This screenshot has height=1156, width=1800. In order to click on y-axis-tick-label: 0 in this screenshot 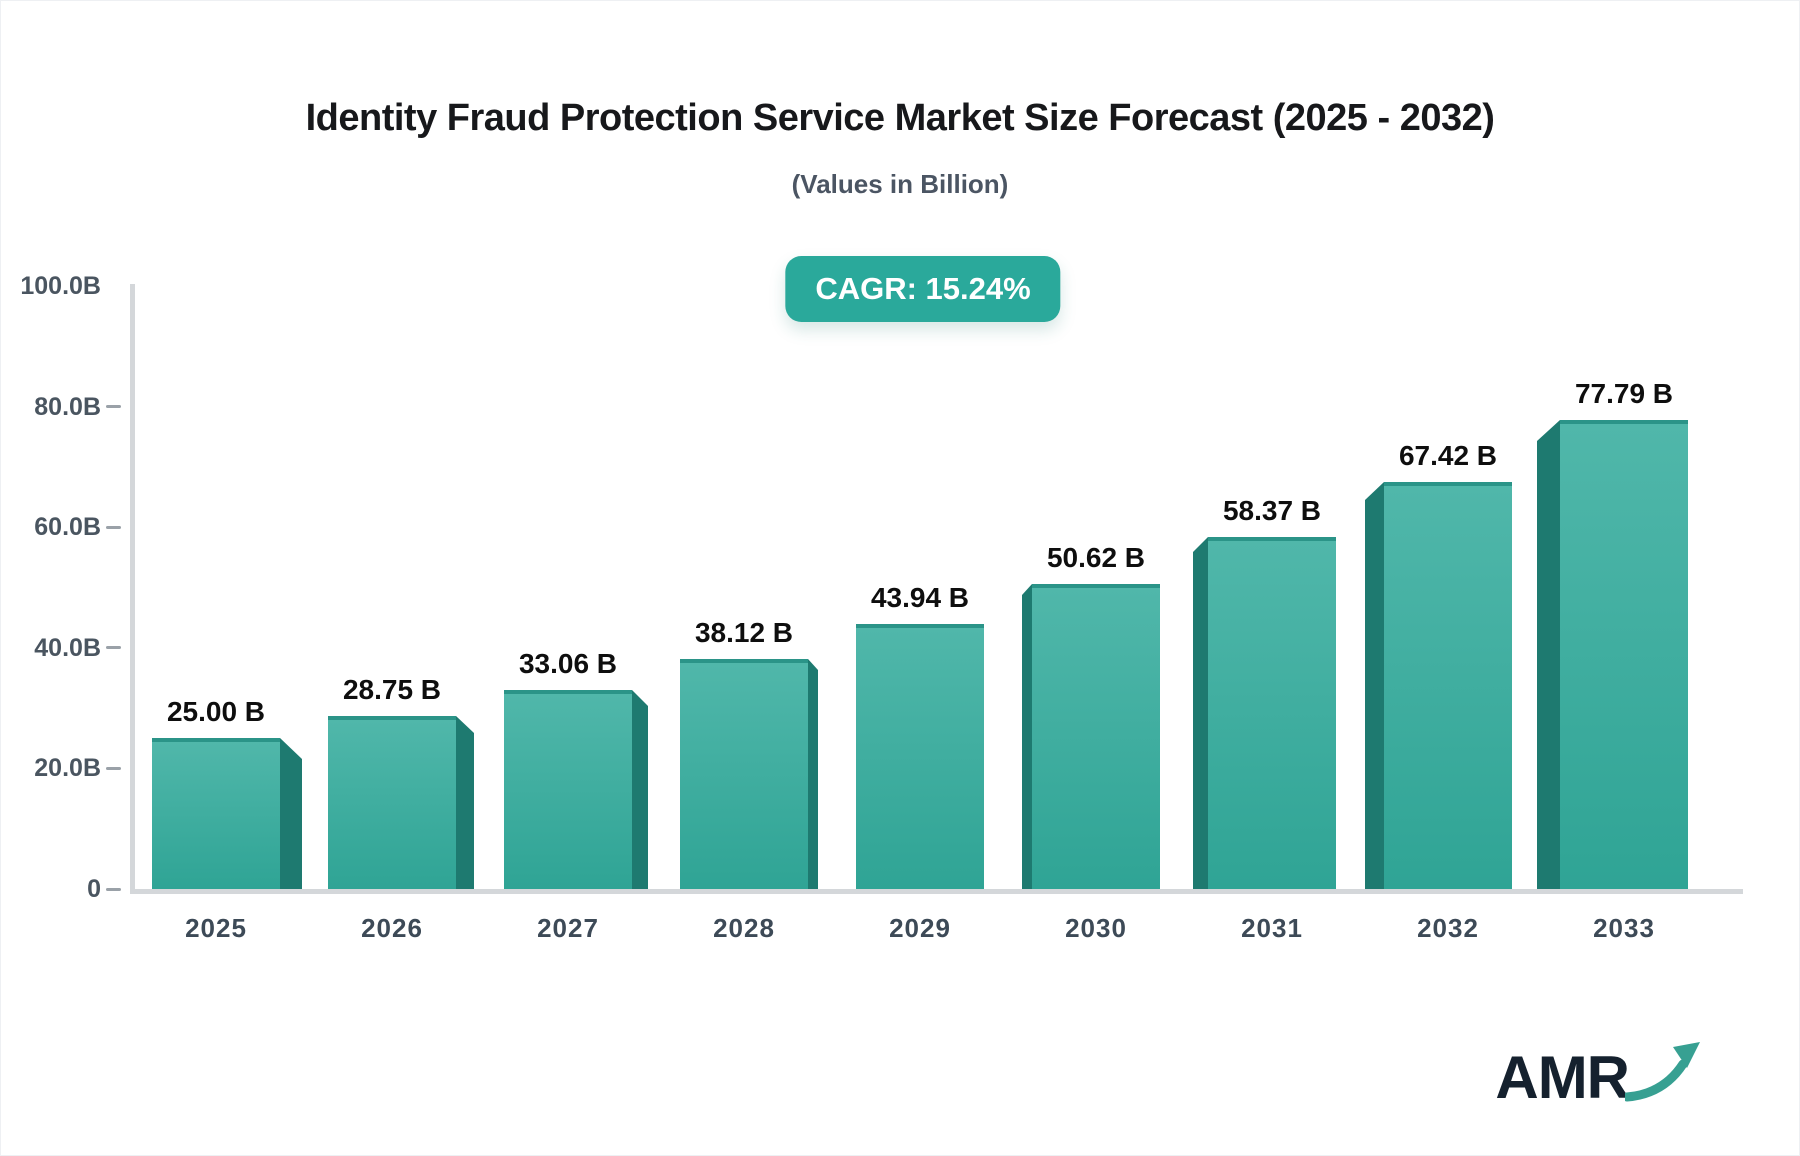, I will do `click(94, 889)`.